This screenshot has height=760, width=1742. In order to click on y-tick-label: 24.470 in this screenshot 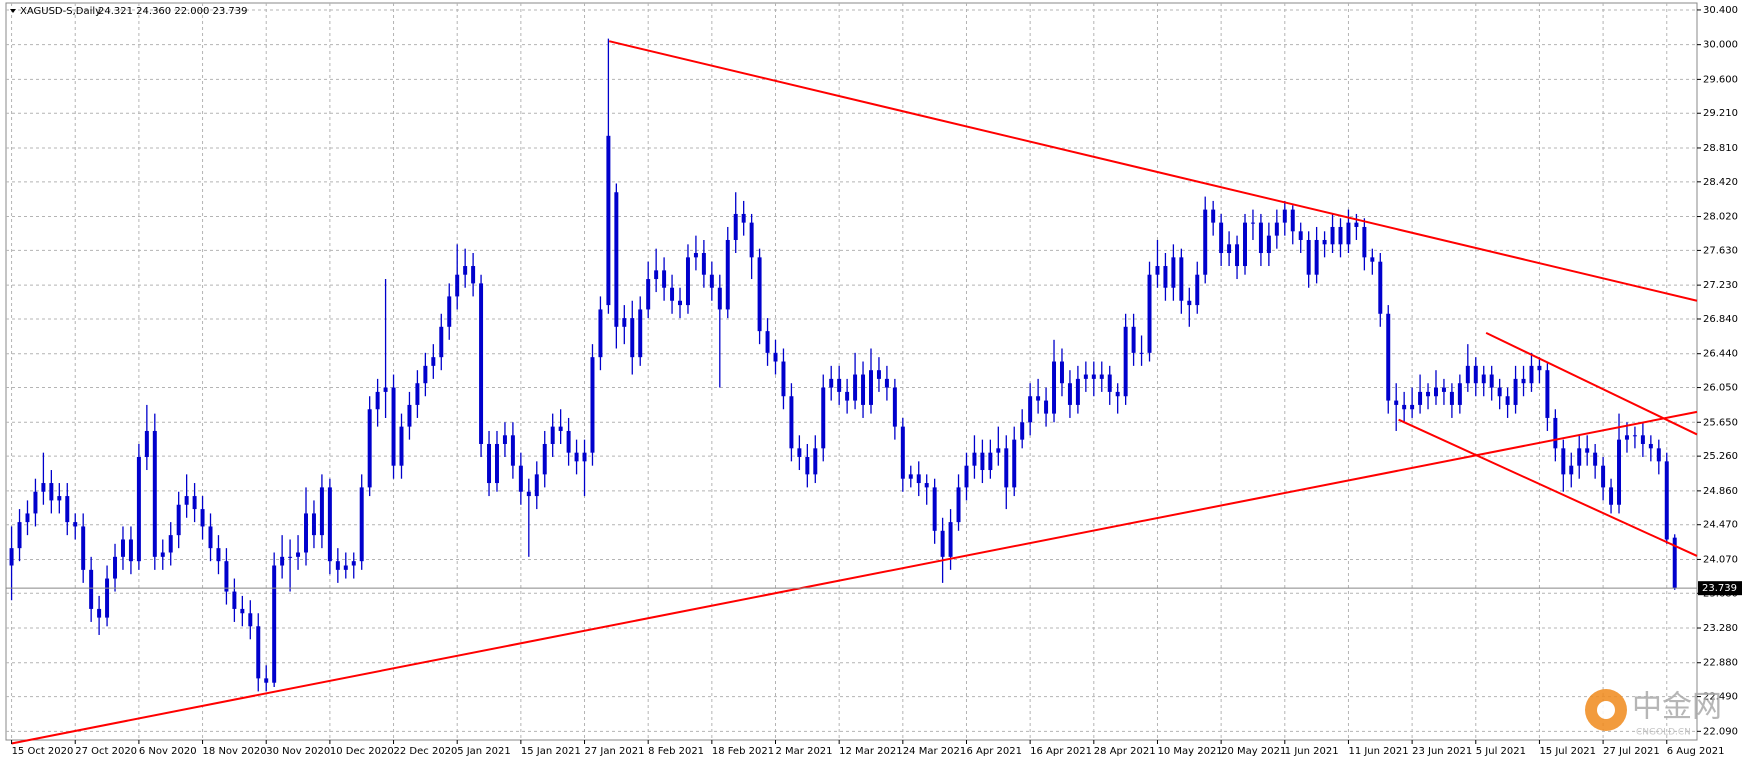, I will do `click(1720, 525)`.